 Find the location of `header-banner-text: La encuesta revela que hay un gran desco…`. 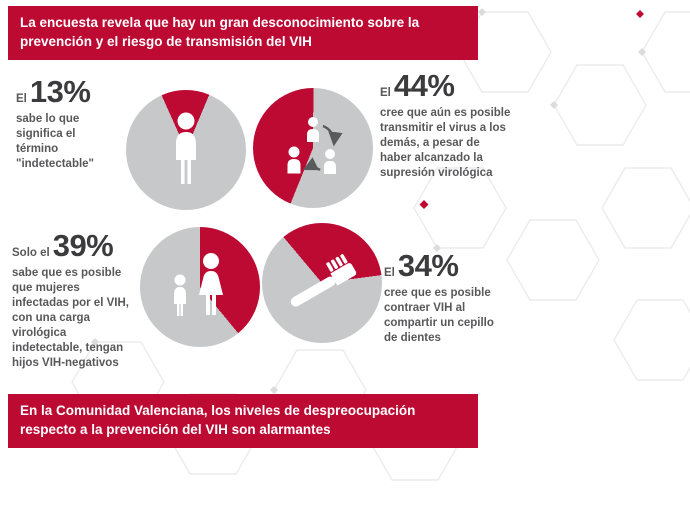

header-banner-text: La encuesta revela que hay un gran desco… is located at coordinates (220, 32).